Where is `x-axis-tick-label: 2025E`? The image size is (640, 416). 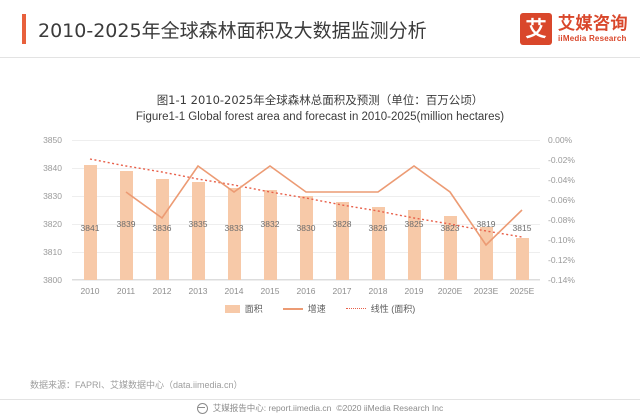
x-axis-tick-label: 2025E is located at coordinates (522, 291).